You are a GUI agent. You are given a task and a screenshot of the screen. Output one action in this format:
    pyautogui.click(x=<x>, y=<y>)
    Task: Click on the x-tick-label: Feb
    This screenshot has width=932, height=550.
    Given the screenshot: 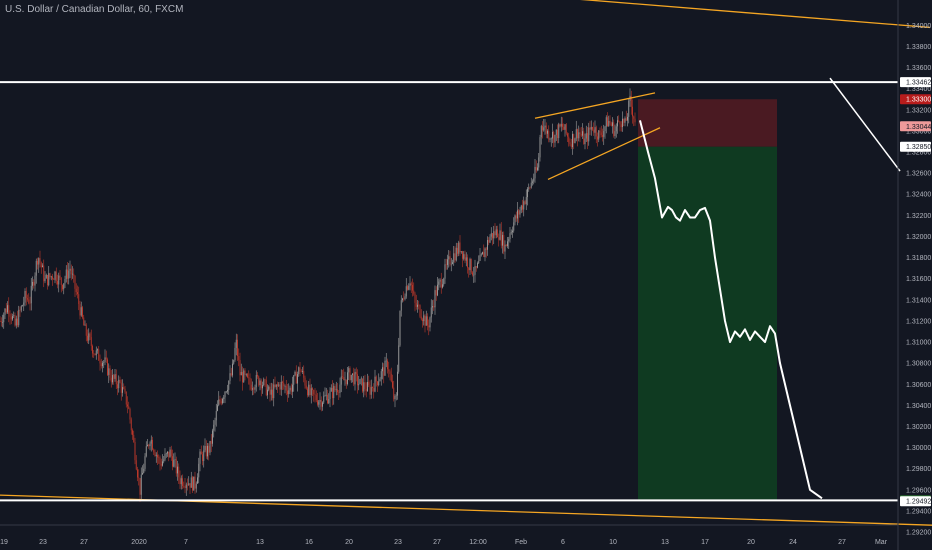 What is the action you would take?
    pyautogui.click(x=521, y=542)
    